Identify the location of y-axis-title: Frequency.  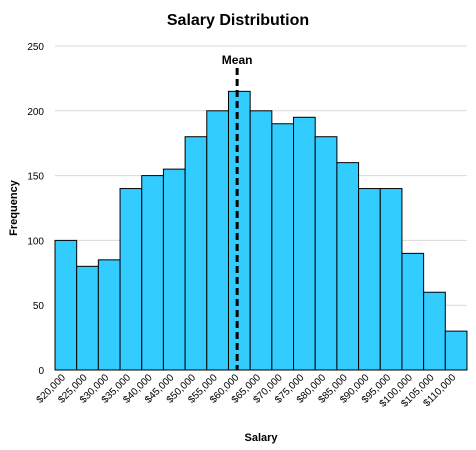
(14, 207).